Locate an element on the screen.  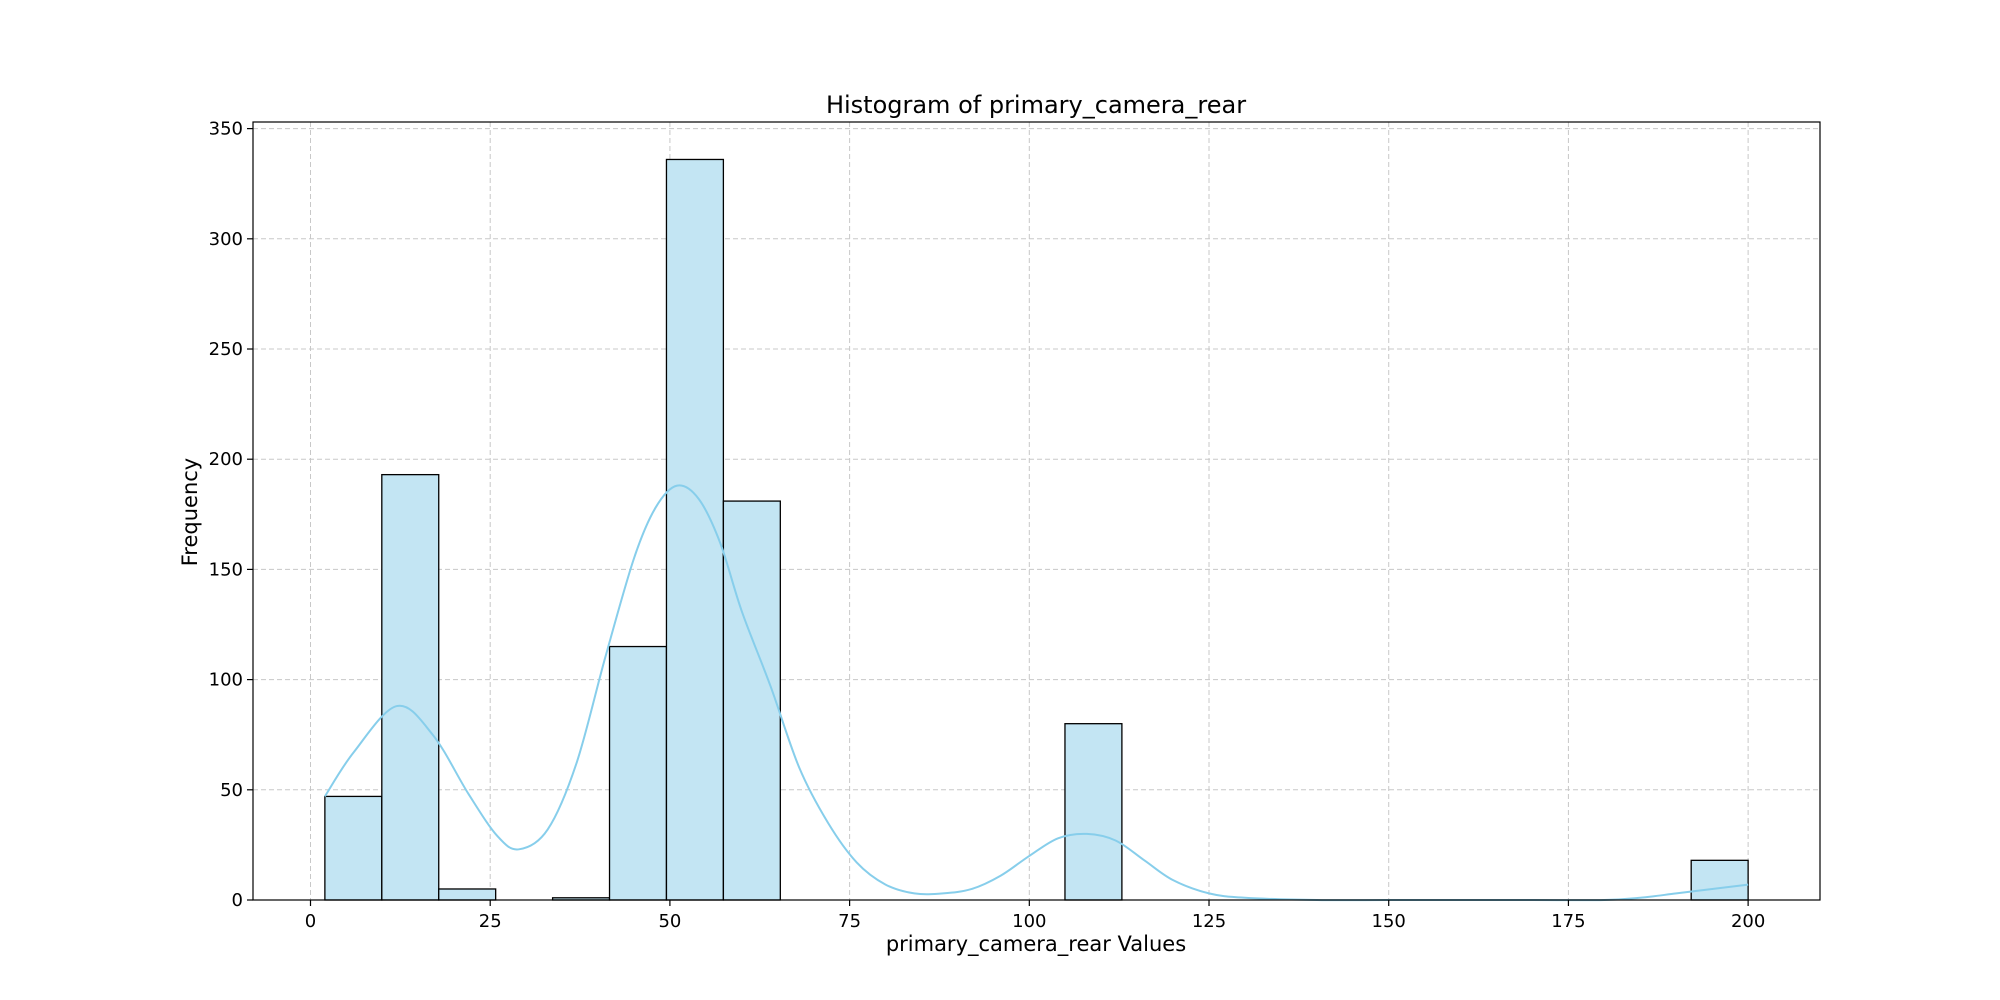
y-tick-label-3: 150 is located at coordinates (226, 569).